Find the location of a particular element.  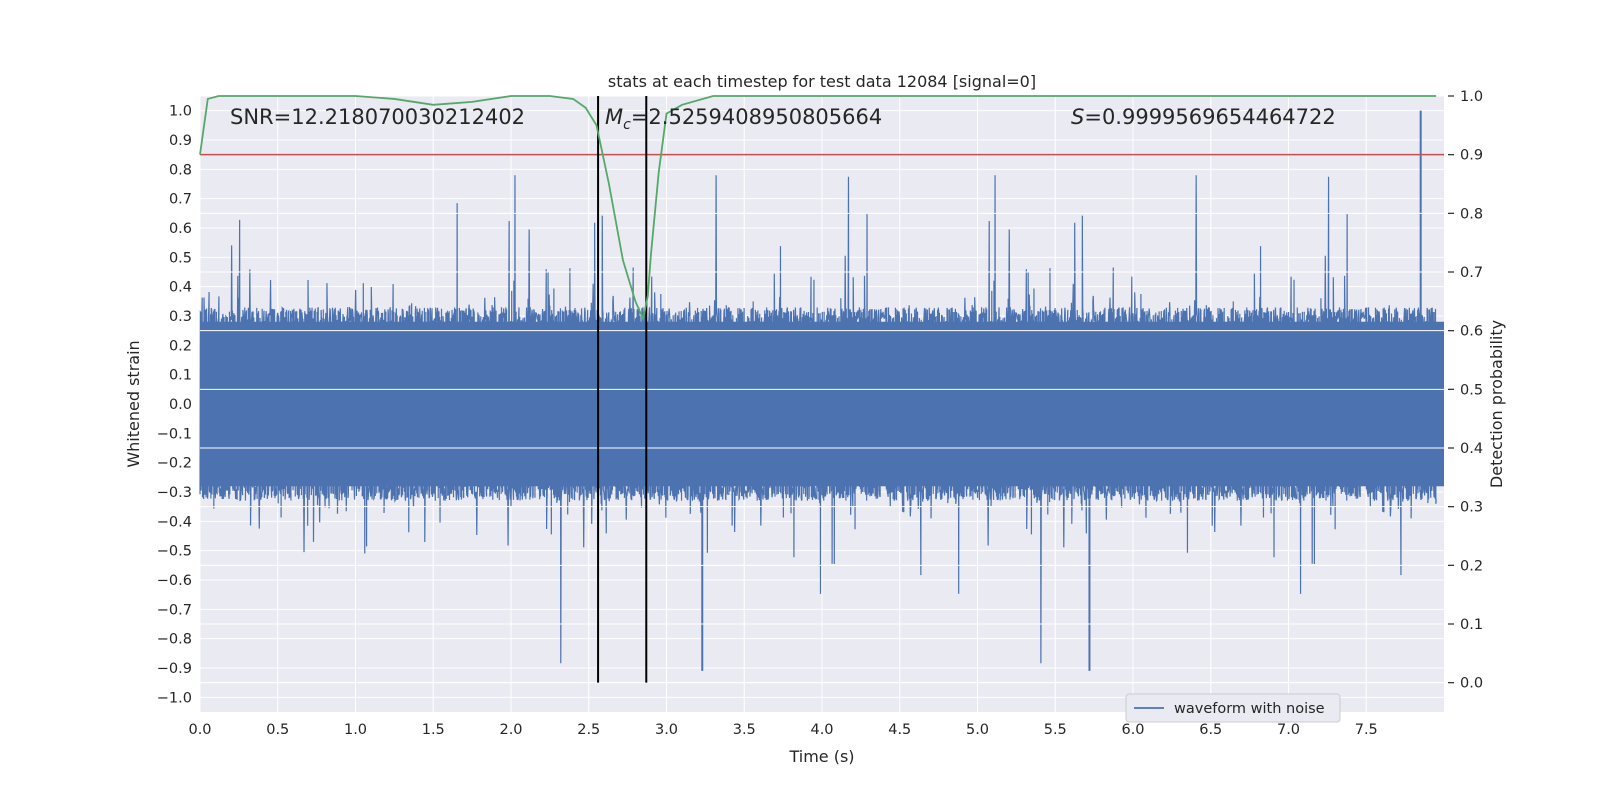

legend-entry-waveform-with-noise: waveform with noise is located at coordinates (1249, 709).